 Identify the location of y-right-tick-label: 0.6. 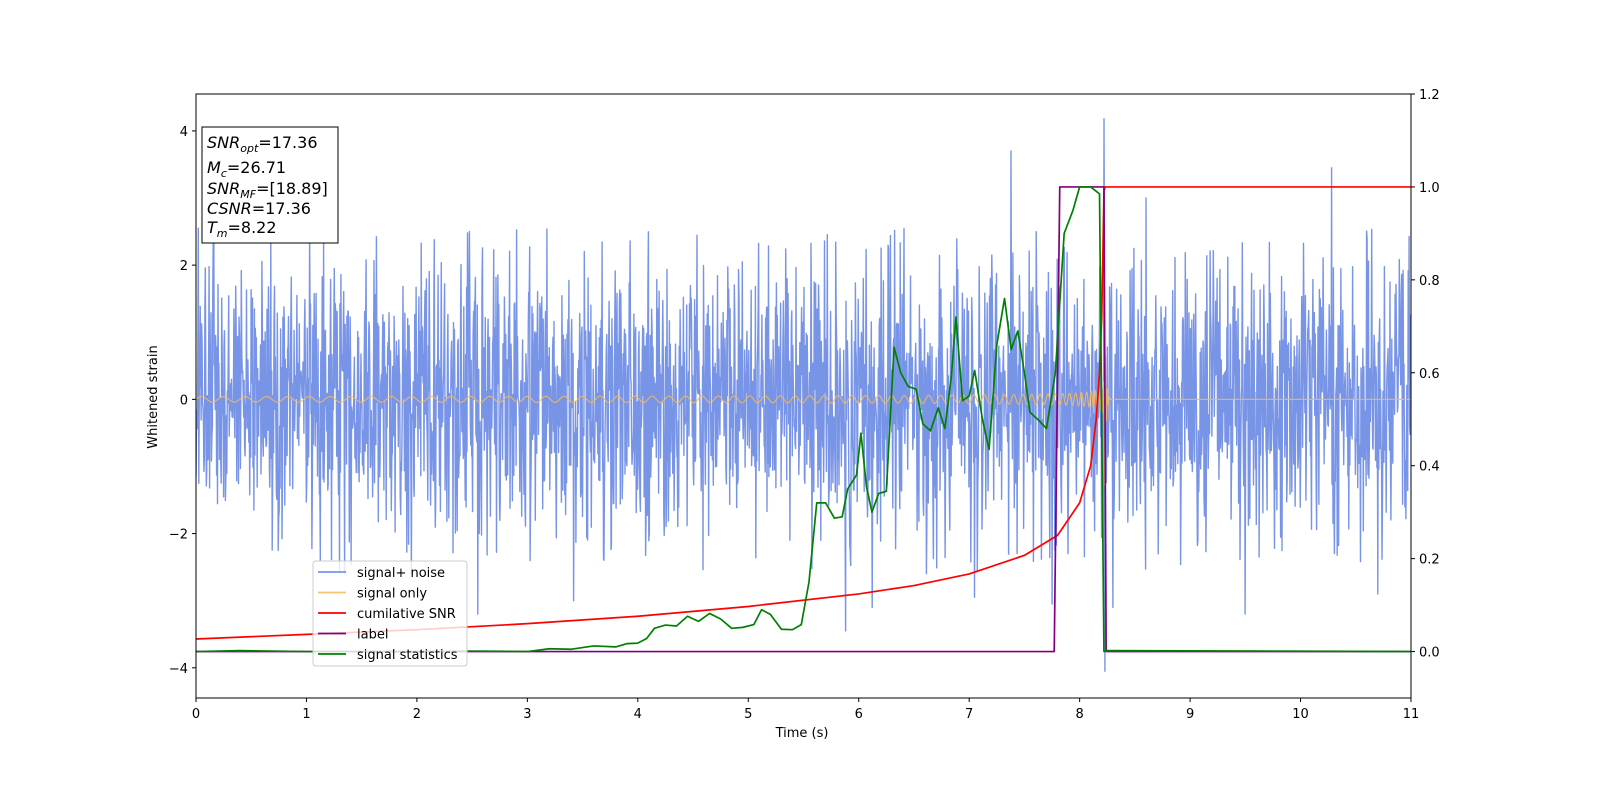
(1429, 374).